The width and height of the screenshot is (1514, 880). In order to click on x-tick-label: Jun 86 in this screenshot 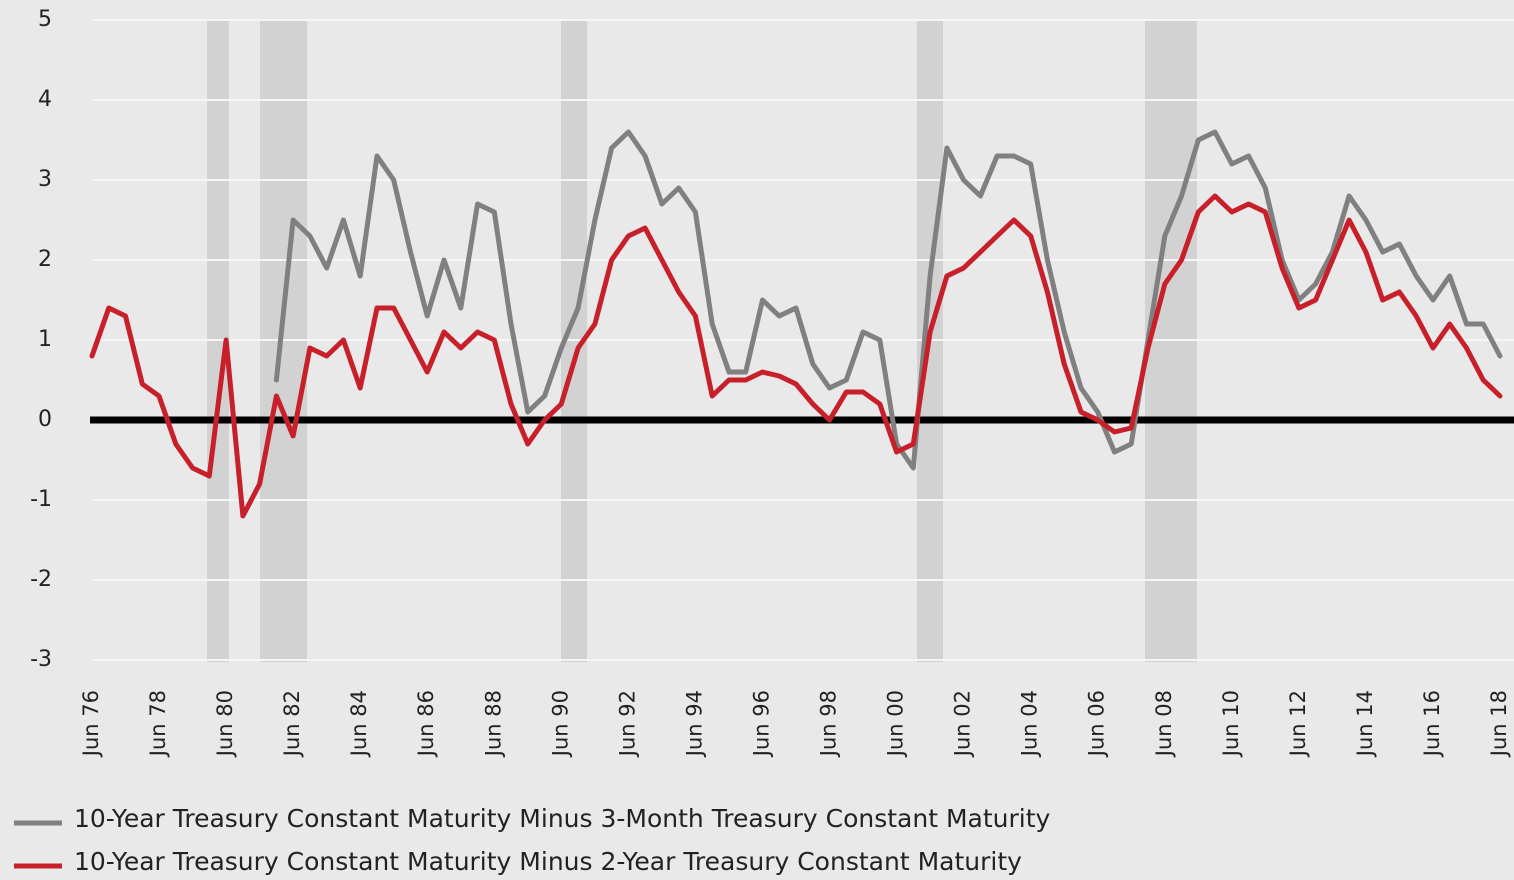, I will do `click(426, 724)`.